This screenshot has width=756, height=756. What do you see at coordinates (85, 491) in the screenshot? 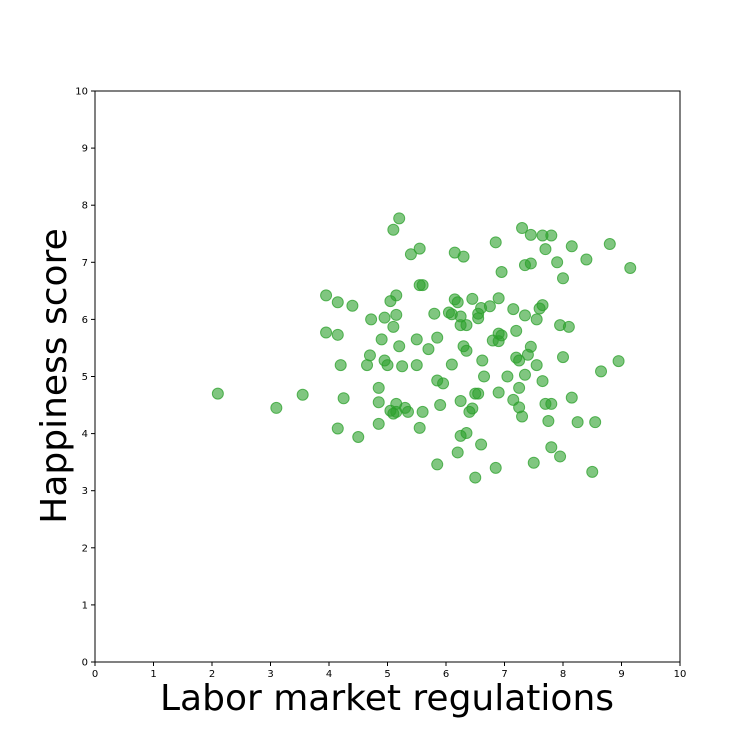
I see `y-tick-label: 3` at bounding box center [85, 491].